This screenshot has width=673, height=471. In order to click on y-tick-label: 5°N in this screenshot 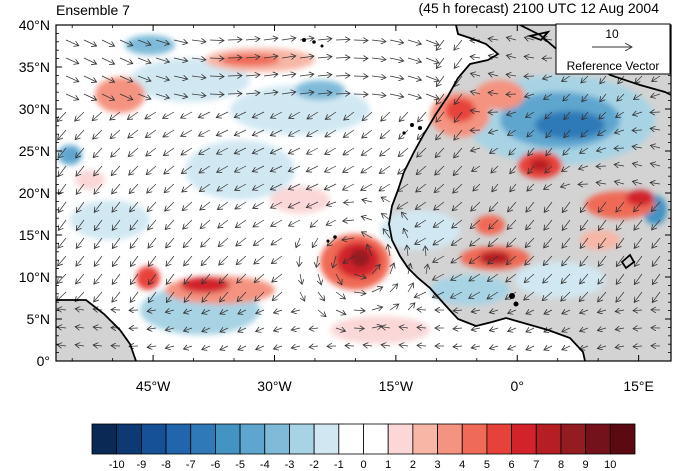, I will do `click(39, 319)`.